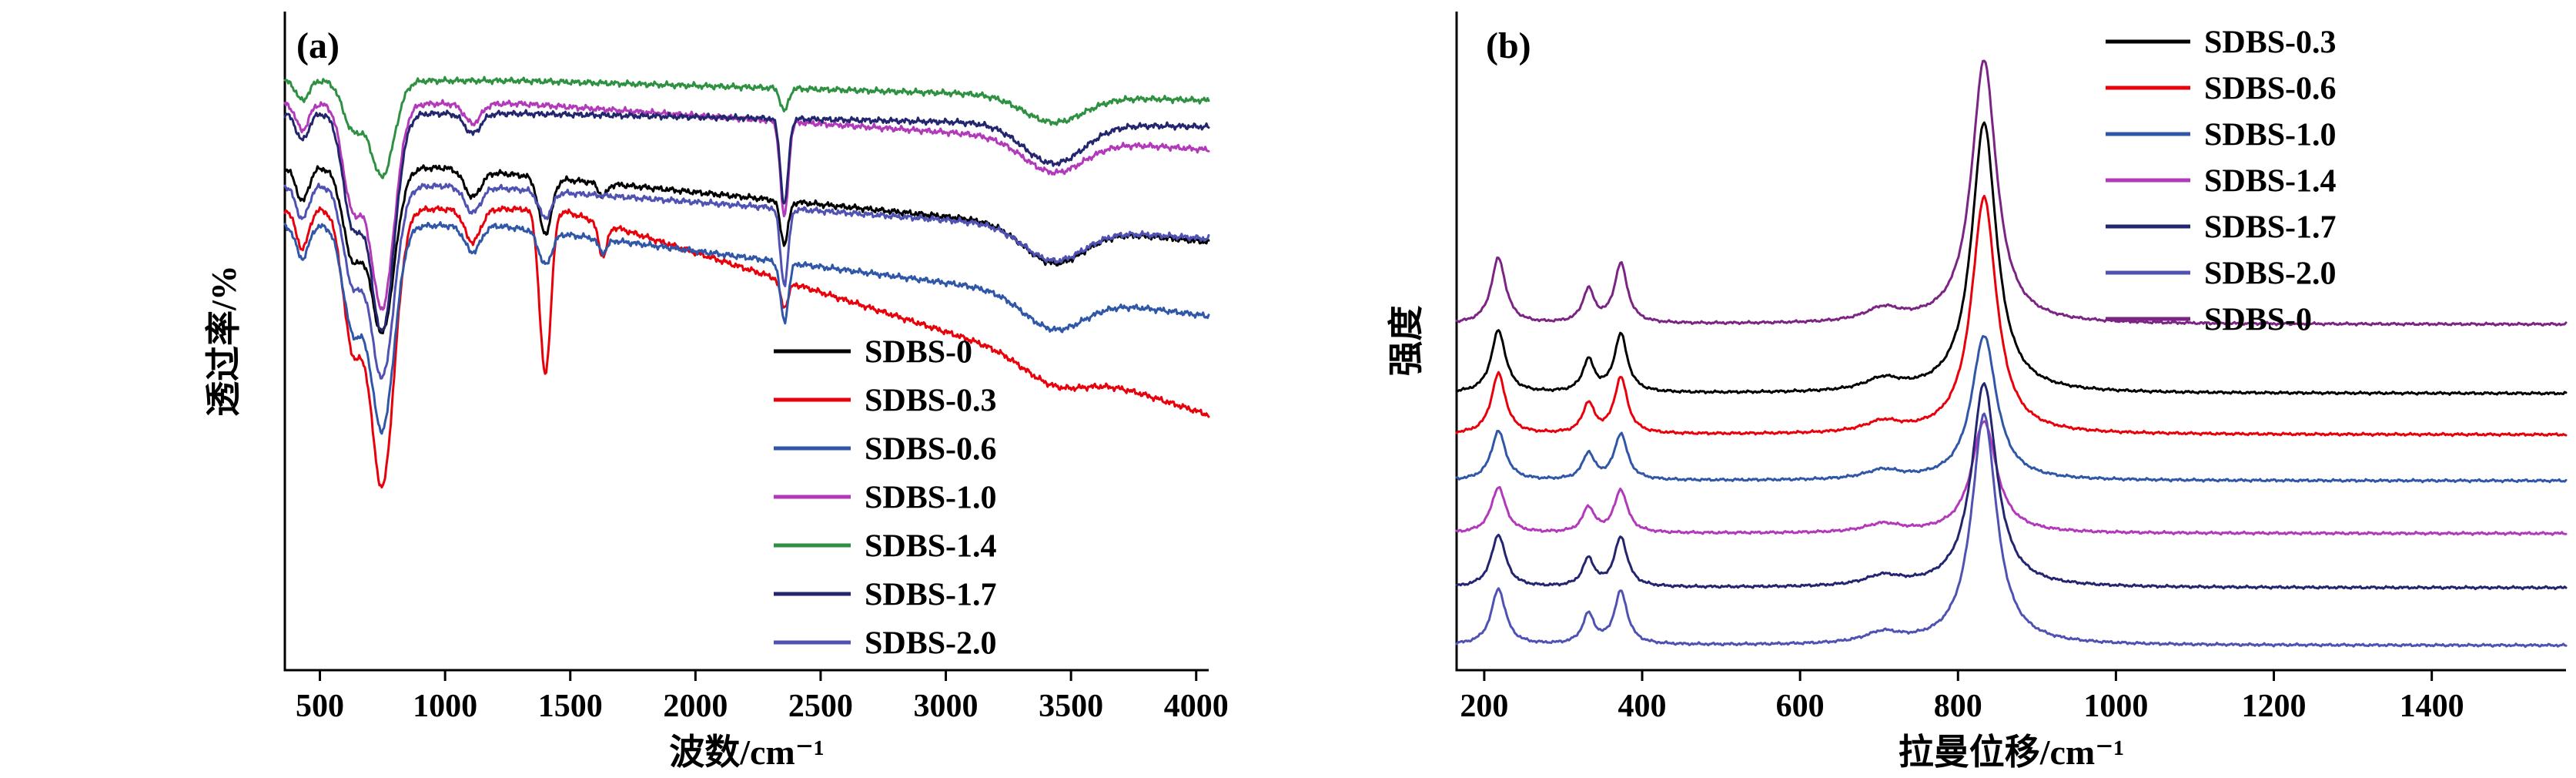  I want to click on series-line-SDBS-0.3, so click(747, 347).